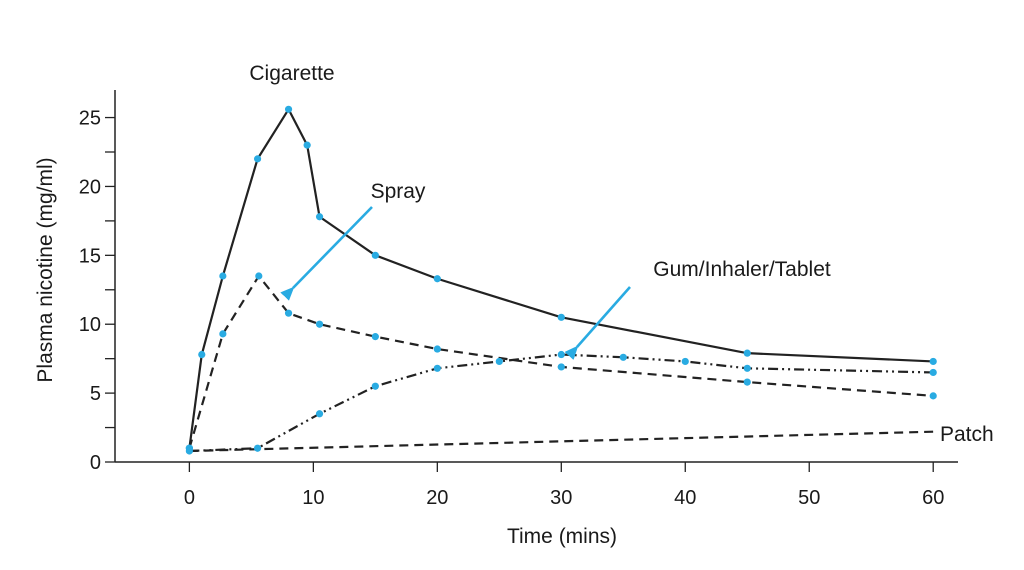  What do you see at coordinates (562, 536) in the screenshot?
I see `x-axis-title: Time (mins)` at bounding box center [562, 536].